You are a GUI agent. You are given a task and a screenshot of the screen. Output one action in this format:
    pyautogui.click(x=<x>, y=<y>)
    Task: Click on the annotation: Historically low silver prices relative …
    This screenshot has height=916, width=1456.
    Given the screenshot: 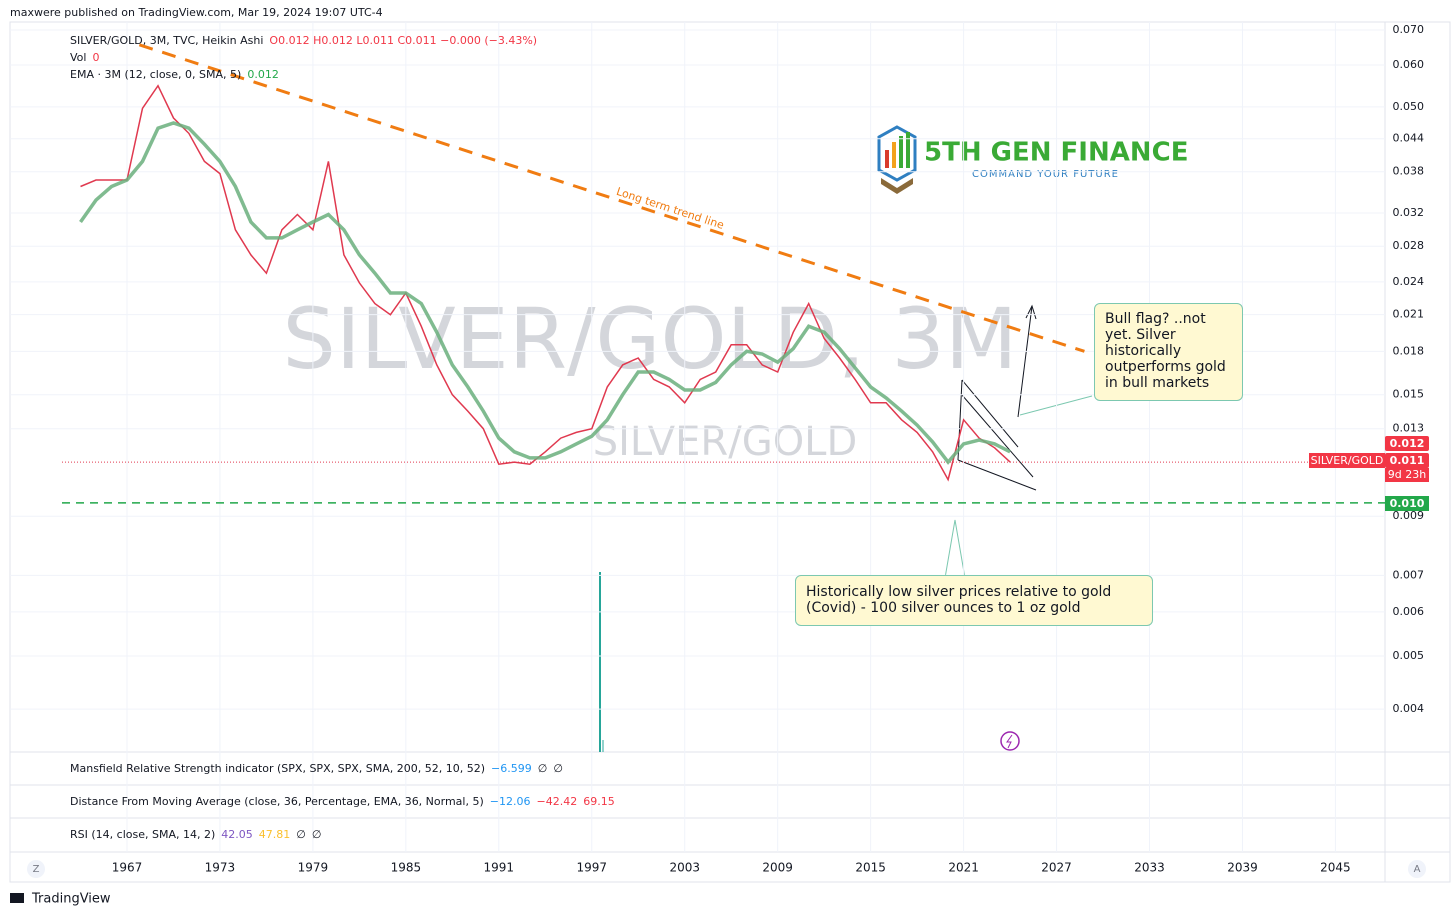 What is the action you would take?
    pyautogui.click(x=974, y=600)
    